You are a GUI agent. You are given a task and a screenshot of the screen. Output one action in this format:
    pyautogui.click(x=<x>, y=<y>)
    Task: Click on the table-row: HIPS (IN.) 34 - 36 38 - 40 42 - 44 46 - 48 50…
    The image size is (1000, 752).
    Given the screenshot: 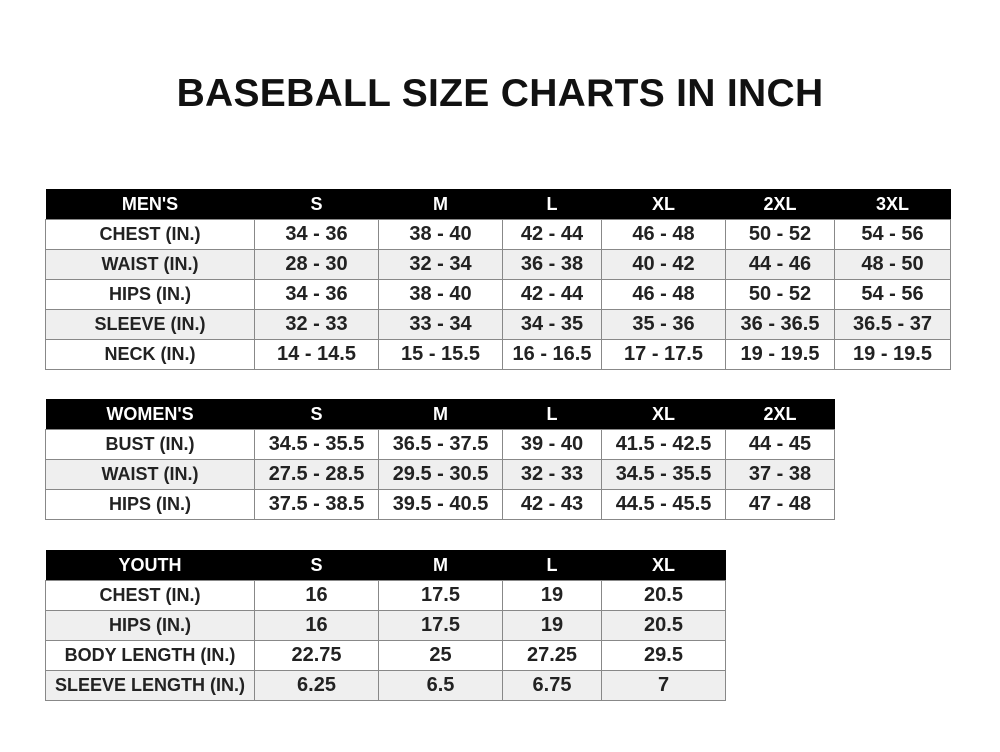 What is the action you would take?
    pyautogui.click(x=498, y=294)
    